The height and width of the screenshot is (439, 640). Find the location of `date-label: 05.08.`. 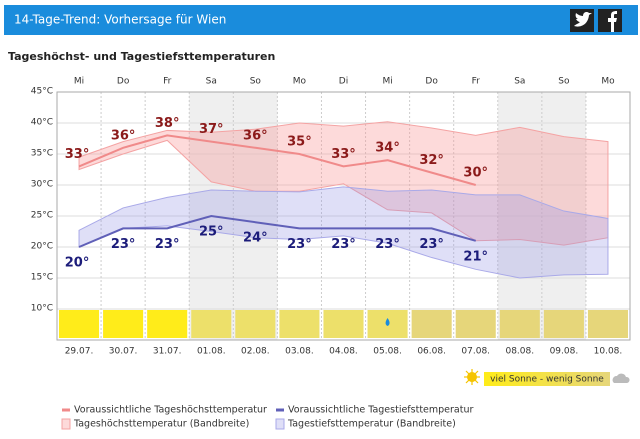

date-label: 05.08. is located at coordinates (387, 352).